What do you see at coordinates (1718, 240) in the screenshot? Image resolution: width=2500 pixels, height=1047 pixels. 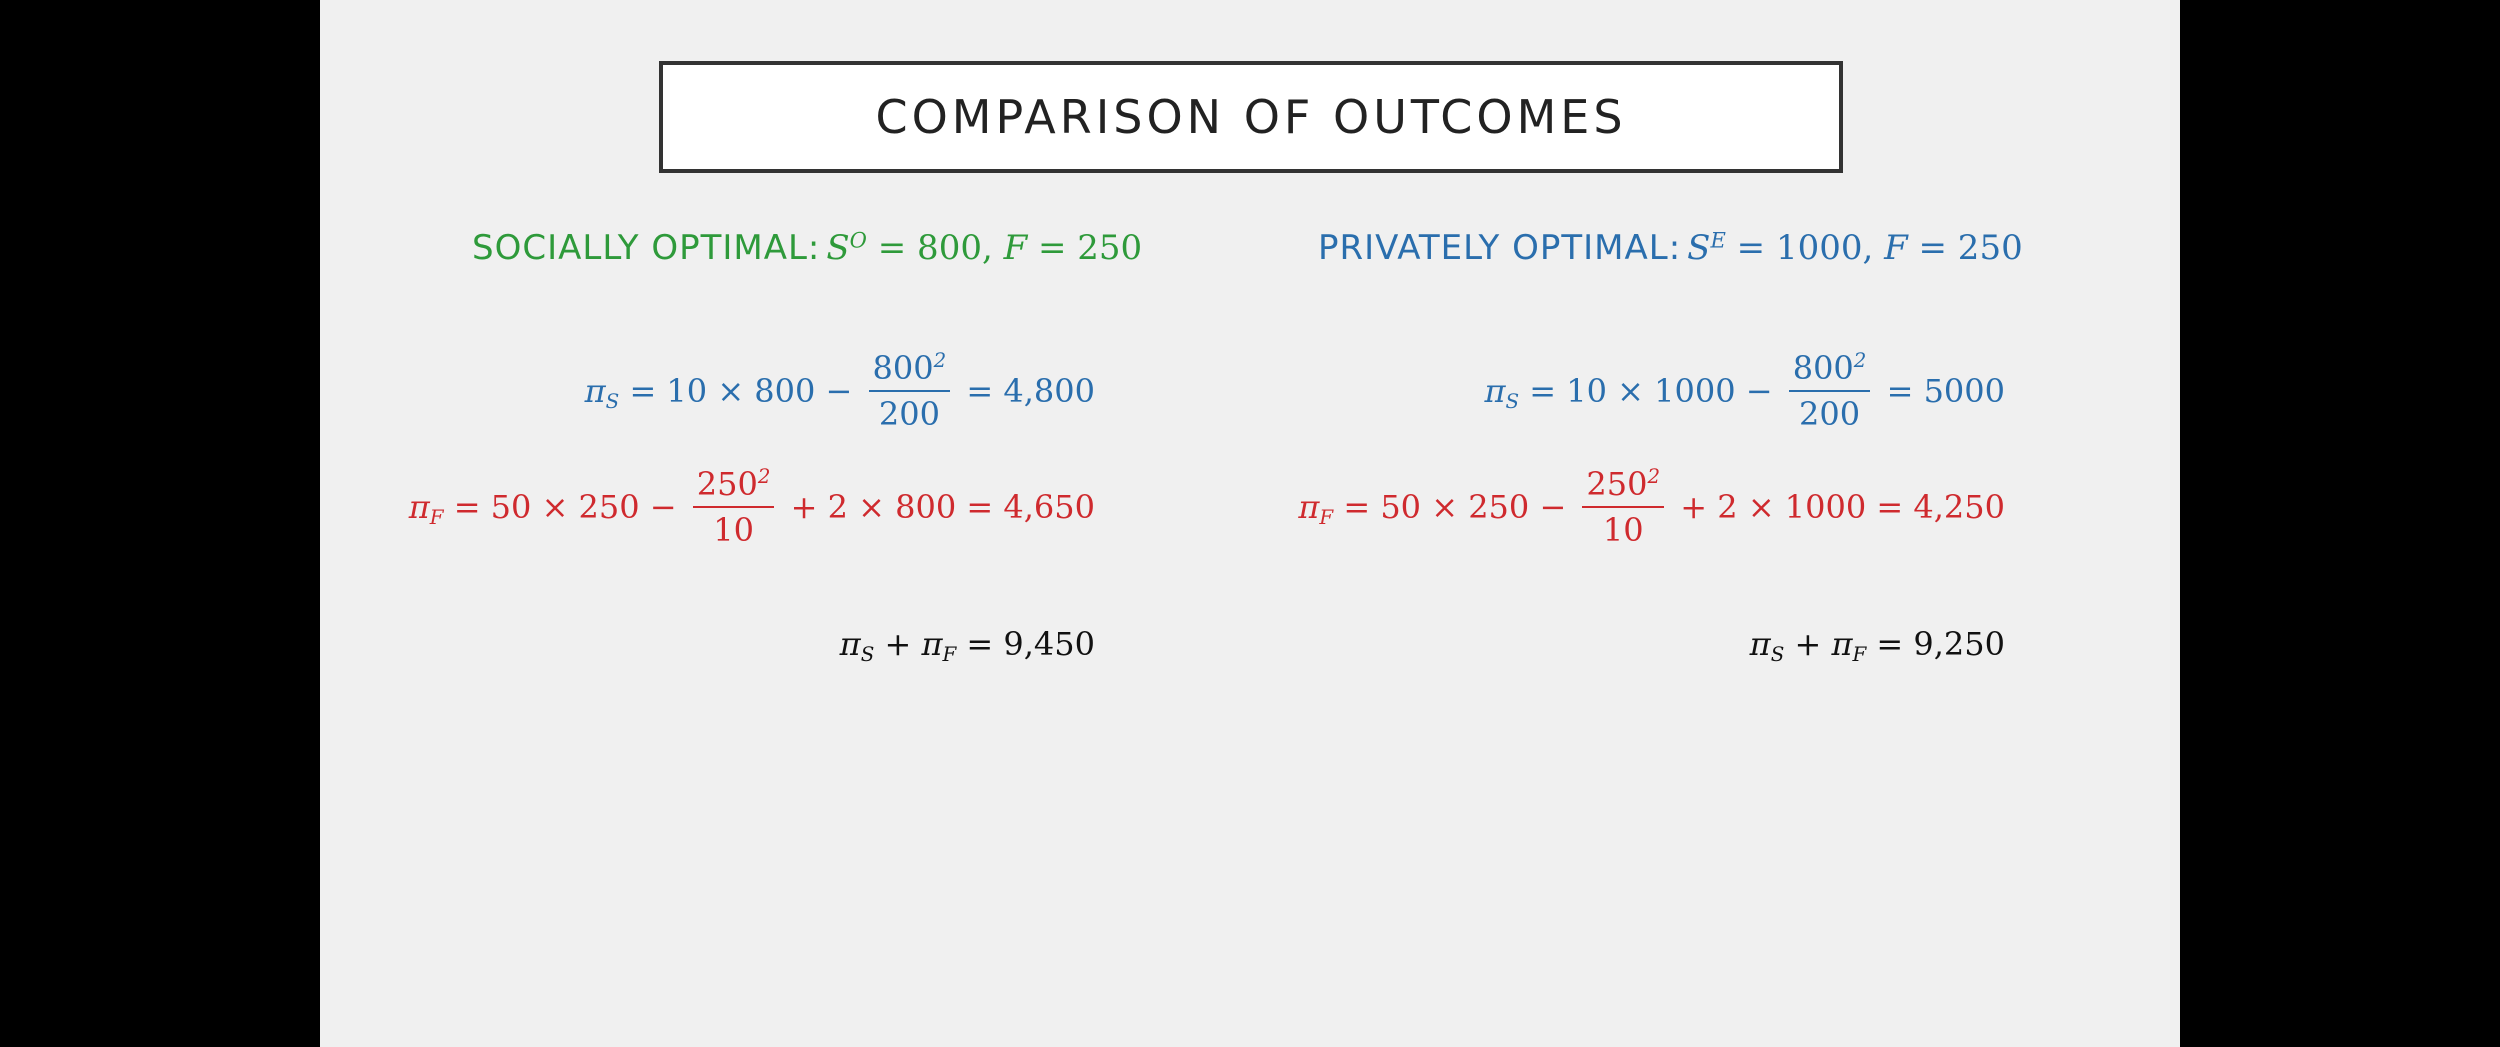 I see `superscript: E` at bounding box center [1718, 240].